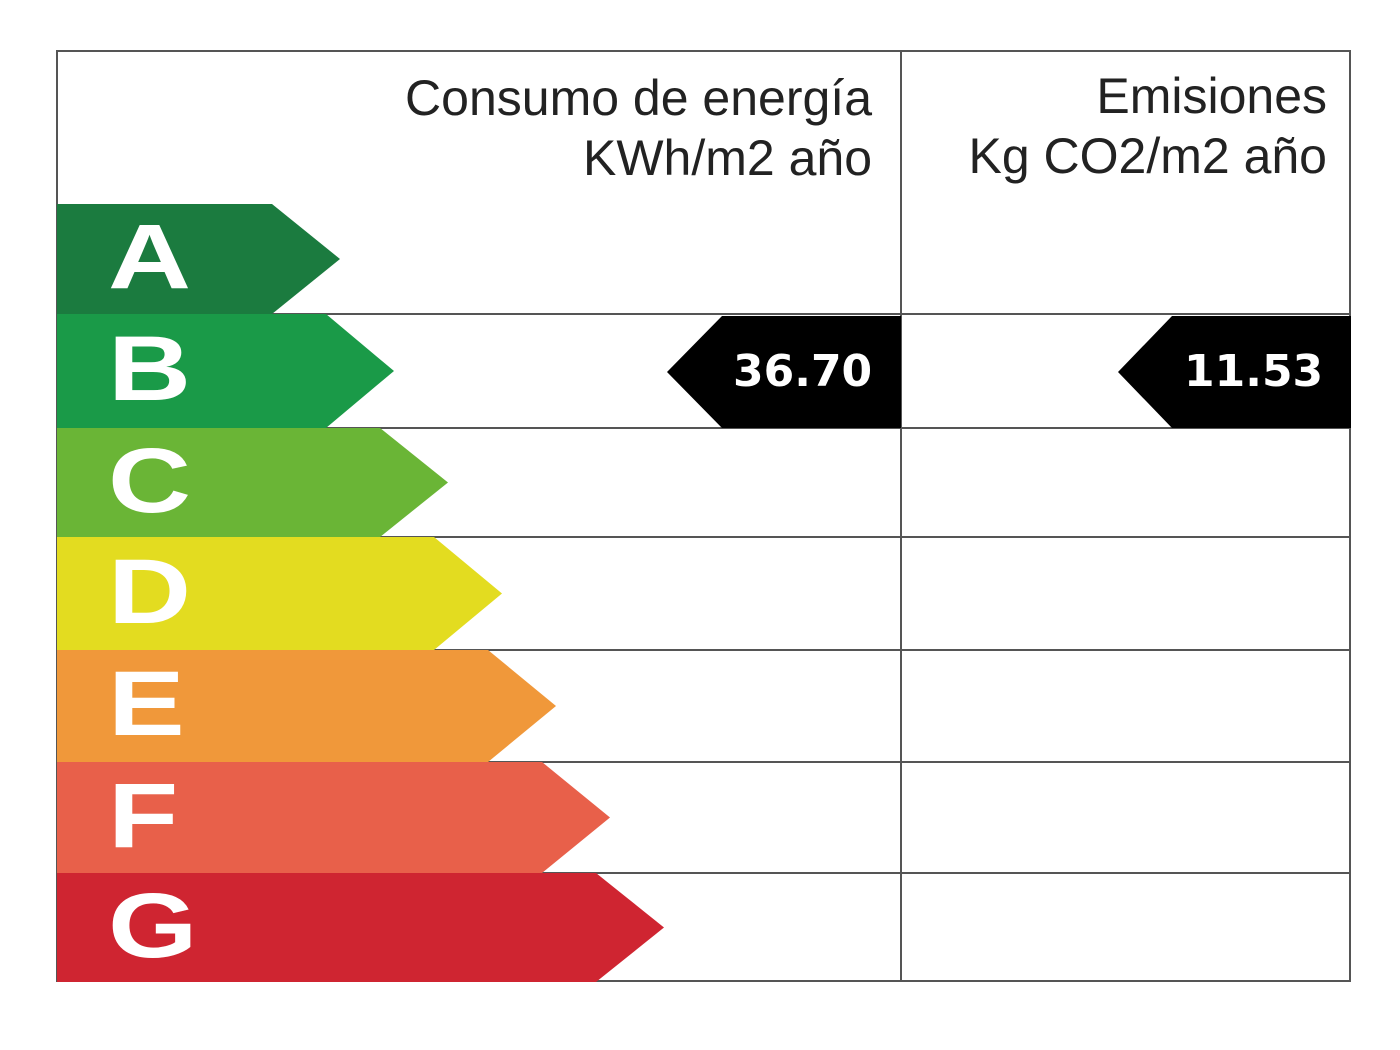  I want to click on class-letter: B, so click(150, 369).